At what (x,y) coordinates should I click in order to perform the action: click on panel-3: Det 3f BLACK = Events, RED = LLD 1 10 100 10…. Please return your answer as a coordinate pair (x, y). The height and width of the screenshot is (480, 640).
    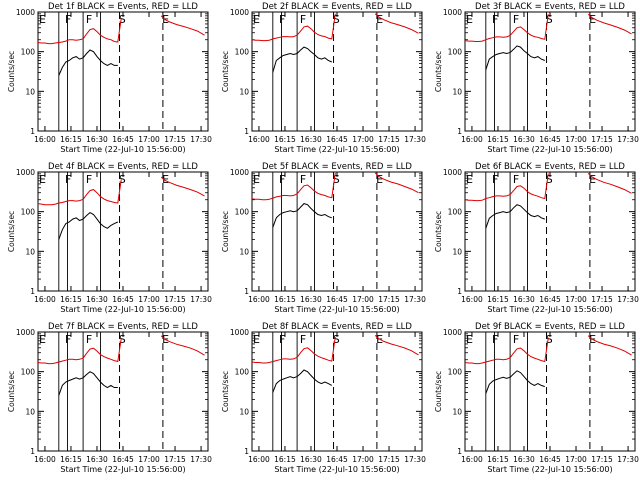
    Looking at the image, I should click on (536, 78).